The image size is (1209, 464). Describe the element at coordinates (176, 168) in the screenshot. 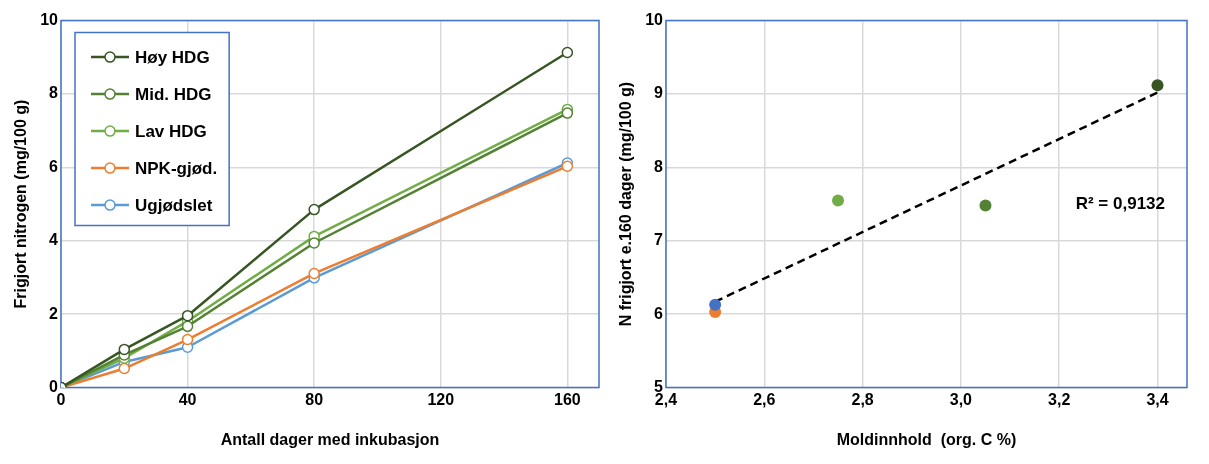

I see `legend-label: NPK-gjød.` at that location.